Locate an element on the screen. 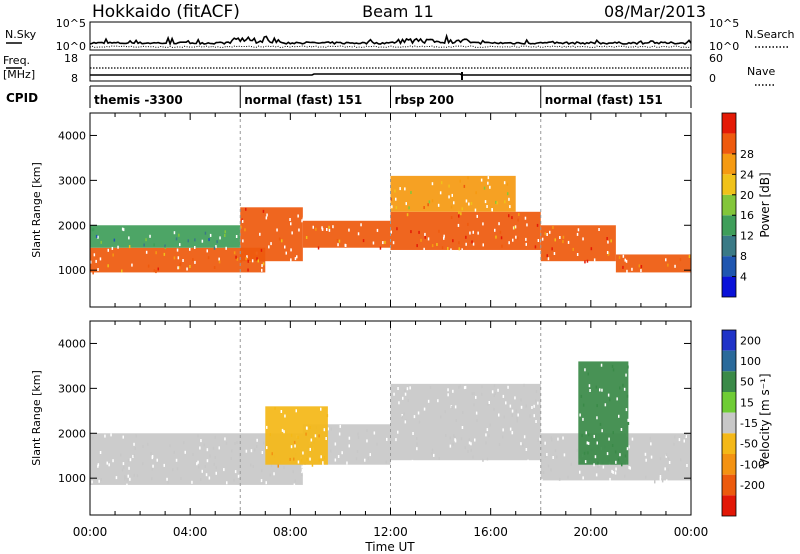 This screenshot has width=800, height=554. nsky-strip: N.Sky 10^5 10^0 10^5 10^0 N.Search is located at coordinates (400, 35).